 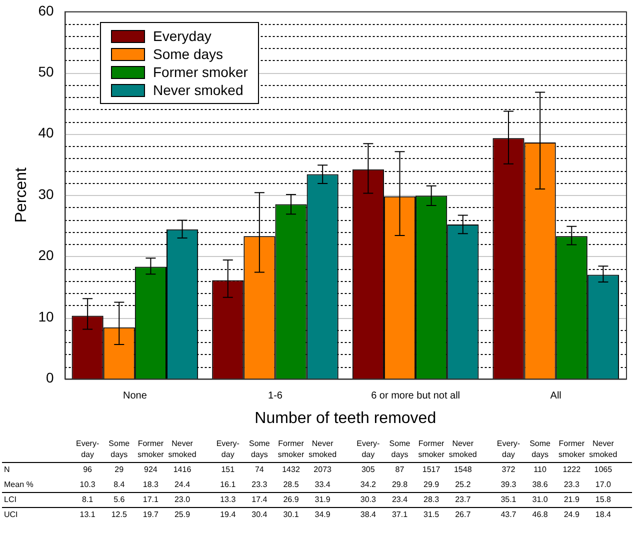 I want to click on text: 110, so click(x=540, y=469).